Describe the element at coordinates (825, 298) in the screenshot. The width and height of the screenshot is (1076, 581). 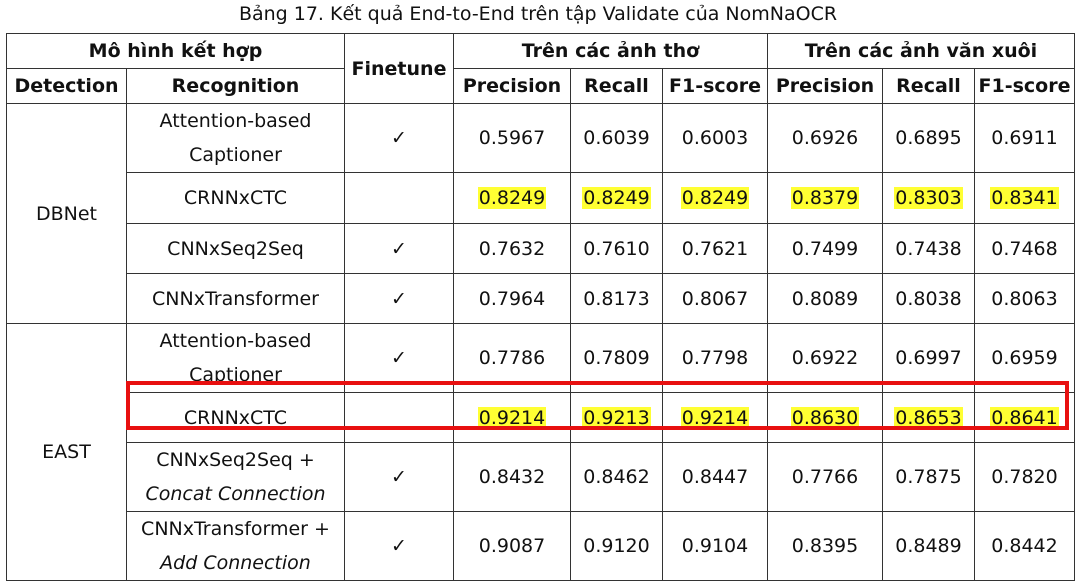
I see `metric-cell: 0.8089` at that location.